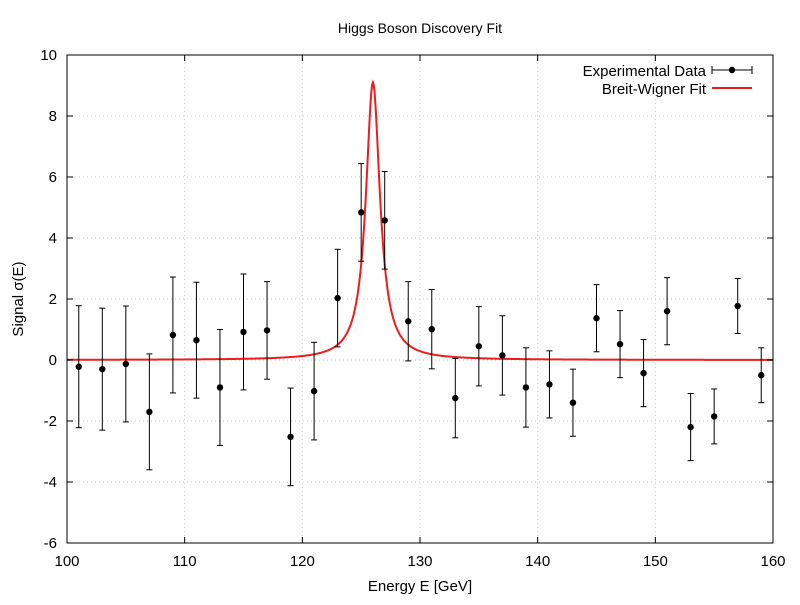 Image resolution: width=800 pixels, height=605 pixels. What do you see at coordinates (50, 543) in the screenshot?
I see `y-tick-label: -6` at bounding box center [50, 543].